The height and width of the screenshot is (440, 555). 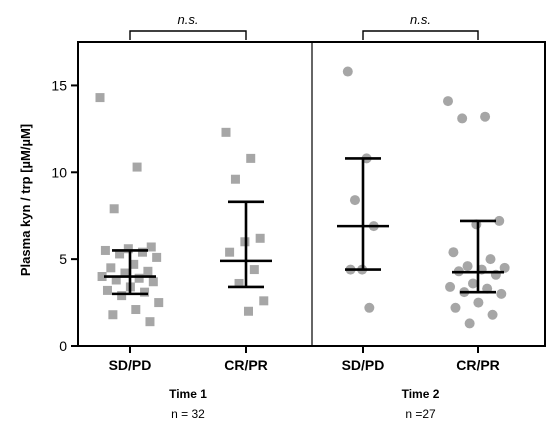 What do you see at coordinates (25, 200) in the screenshot?
I see `y-axis-label: Plasma kyn / trp [µM/µM]` at bounding box center [25, 200].